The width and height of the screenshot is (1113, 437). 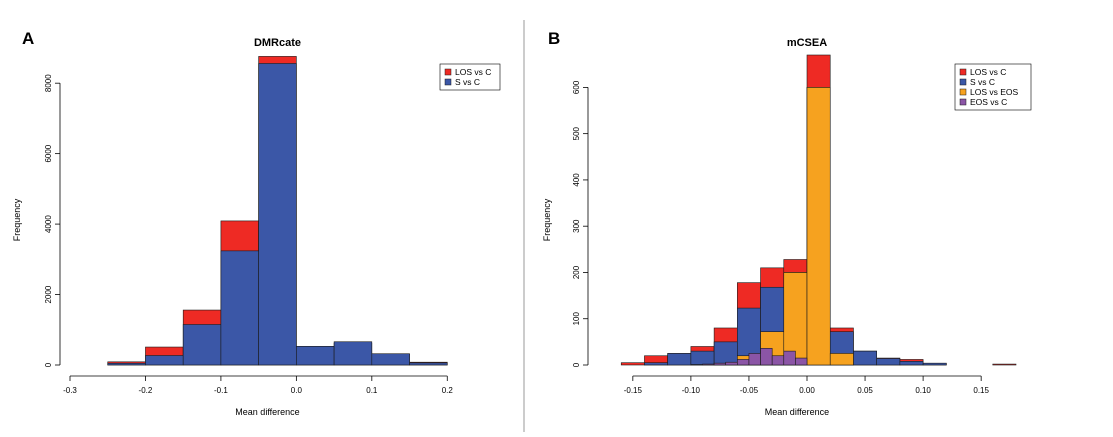 What do you see at coordinates (988, 102) in the screenshot?
I see `legend-label: EOS vs C` at bounding box center [988, 102].